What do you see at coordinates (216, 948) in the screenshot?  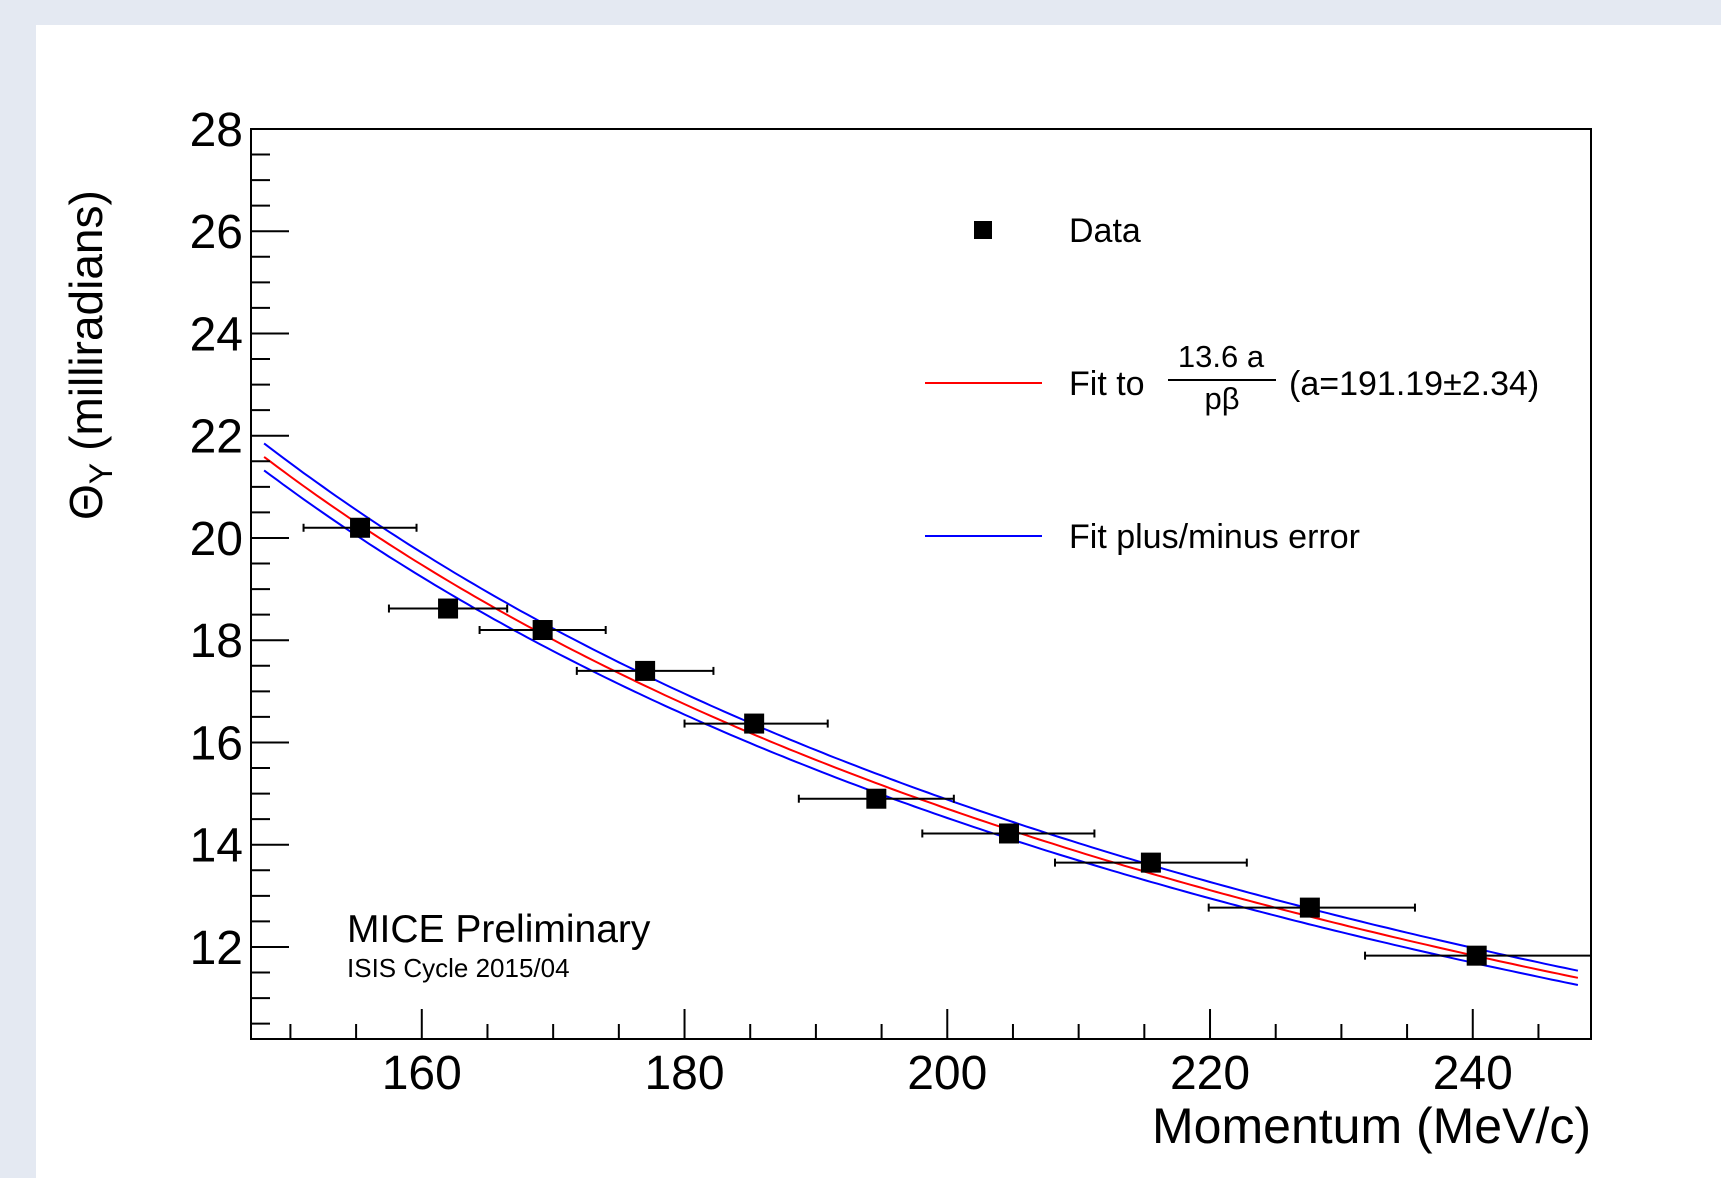 I see `y-tick-label: 12` at bounding box center [216, 948].